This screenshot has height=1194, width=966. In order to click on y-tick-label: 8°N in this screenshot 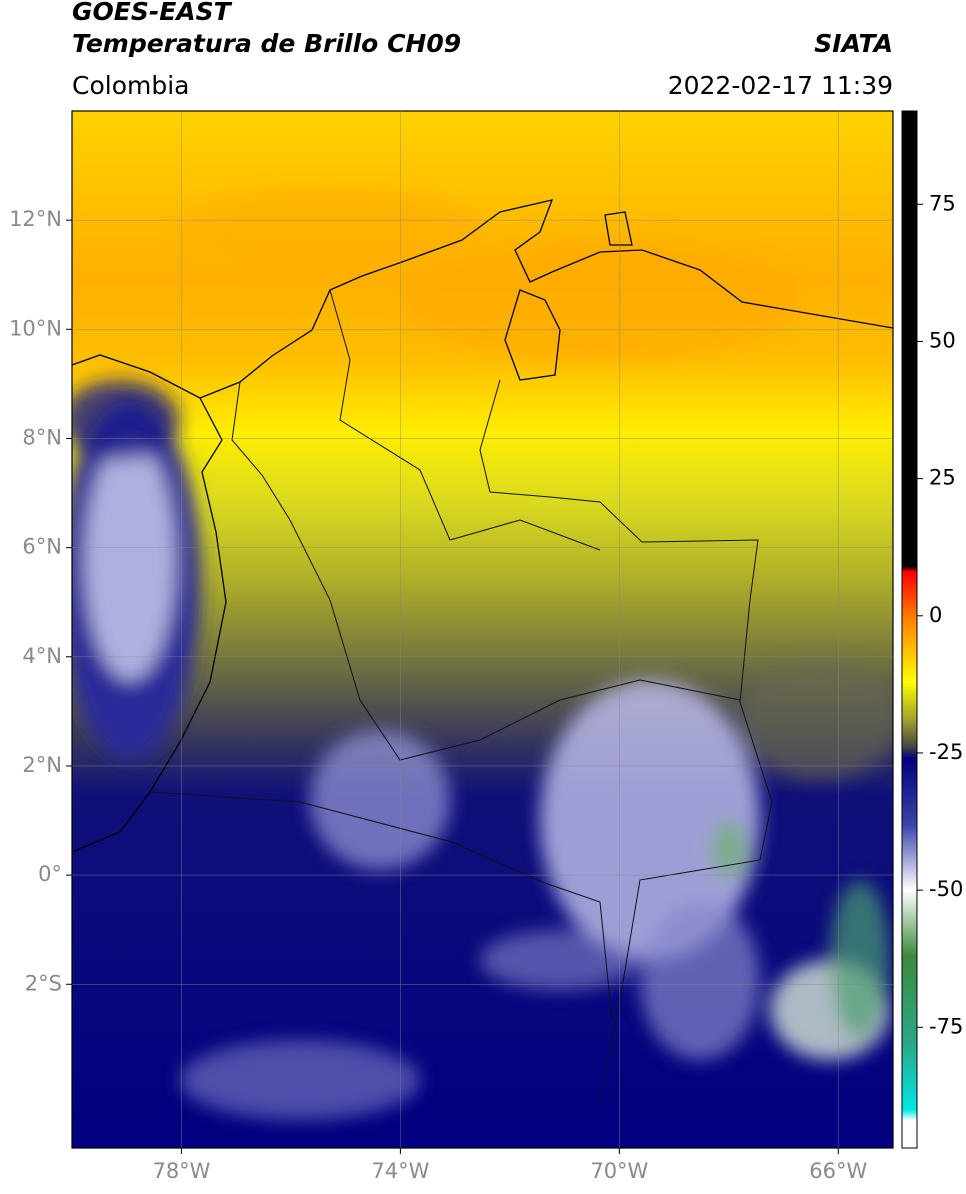, I will do `click(42, 437)`.